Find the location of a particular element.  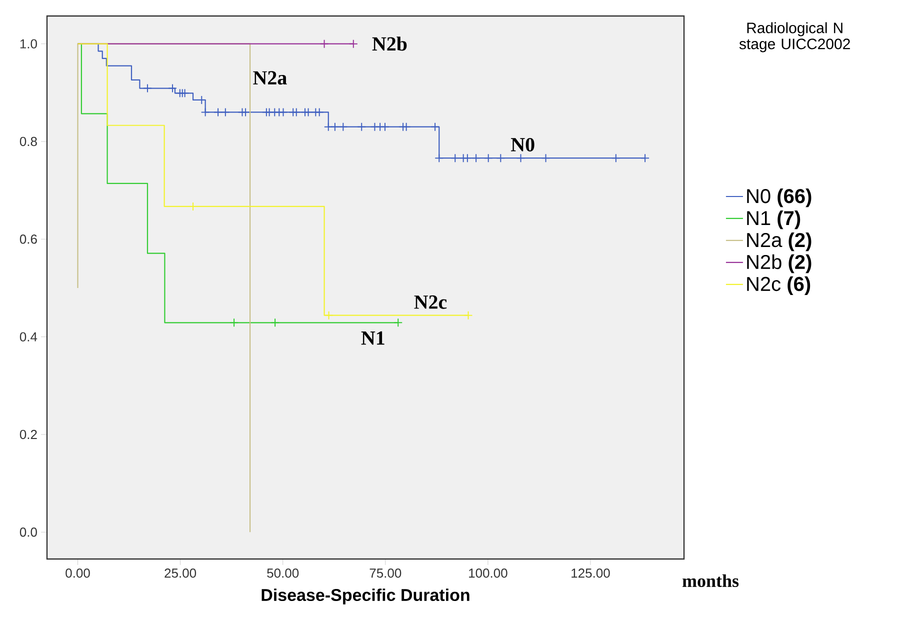

legend-label: N1 (7) is located at coordinates (773, 220).